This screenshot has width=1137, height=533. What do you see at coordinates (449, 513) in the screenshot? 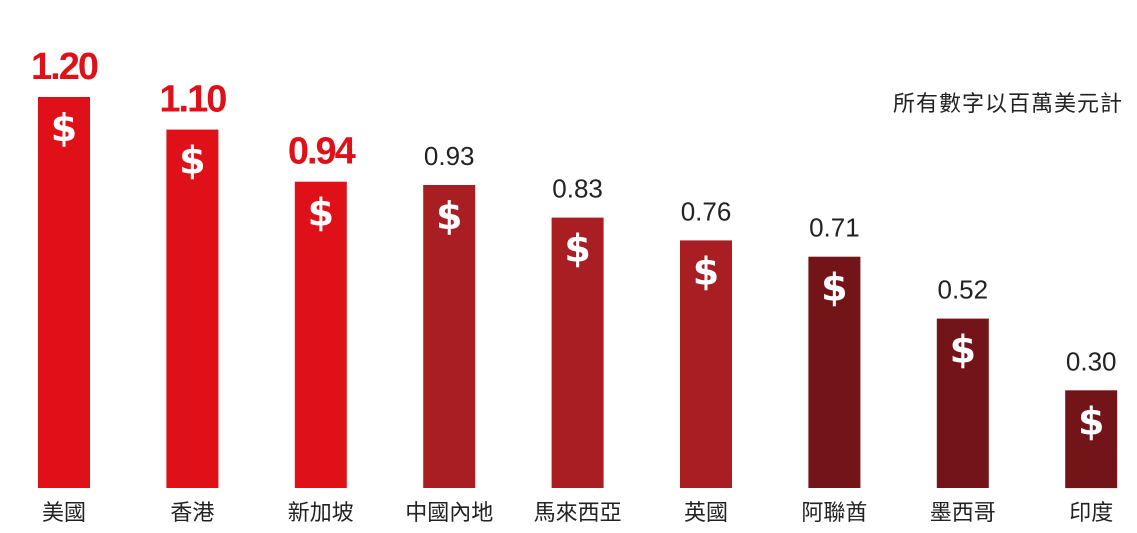
I see `category-label-3: 中國內地` at bounding box center [449, 513].